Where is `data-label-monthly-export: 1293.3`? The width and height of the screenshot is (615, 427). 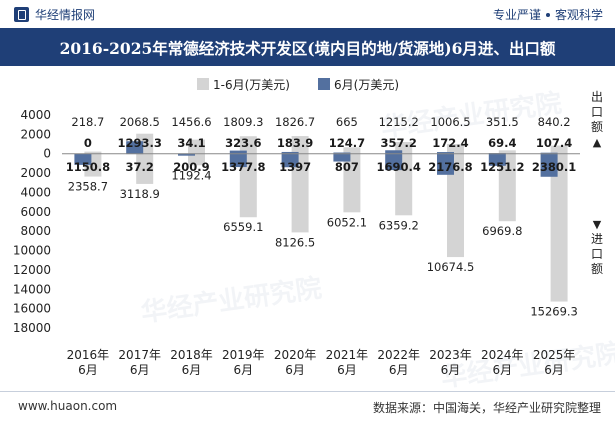 data-label-monthly-export: 1293.3 is located at coordinates (140, 143).